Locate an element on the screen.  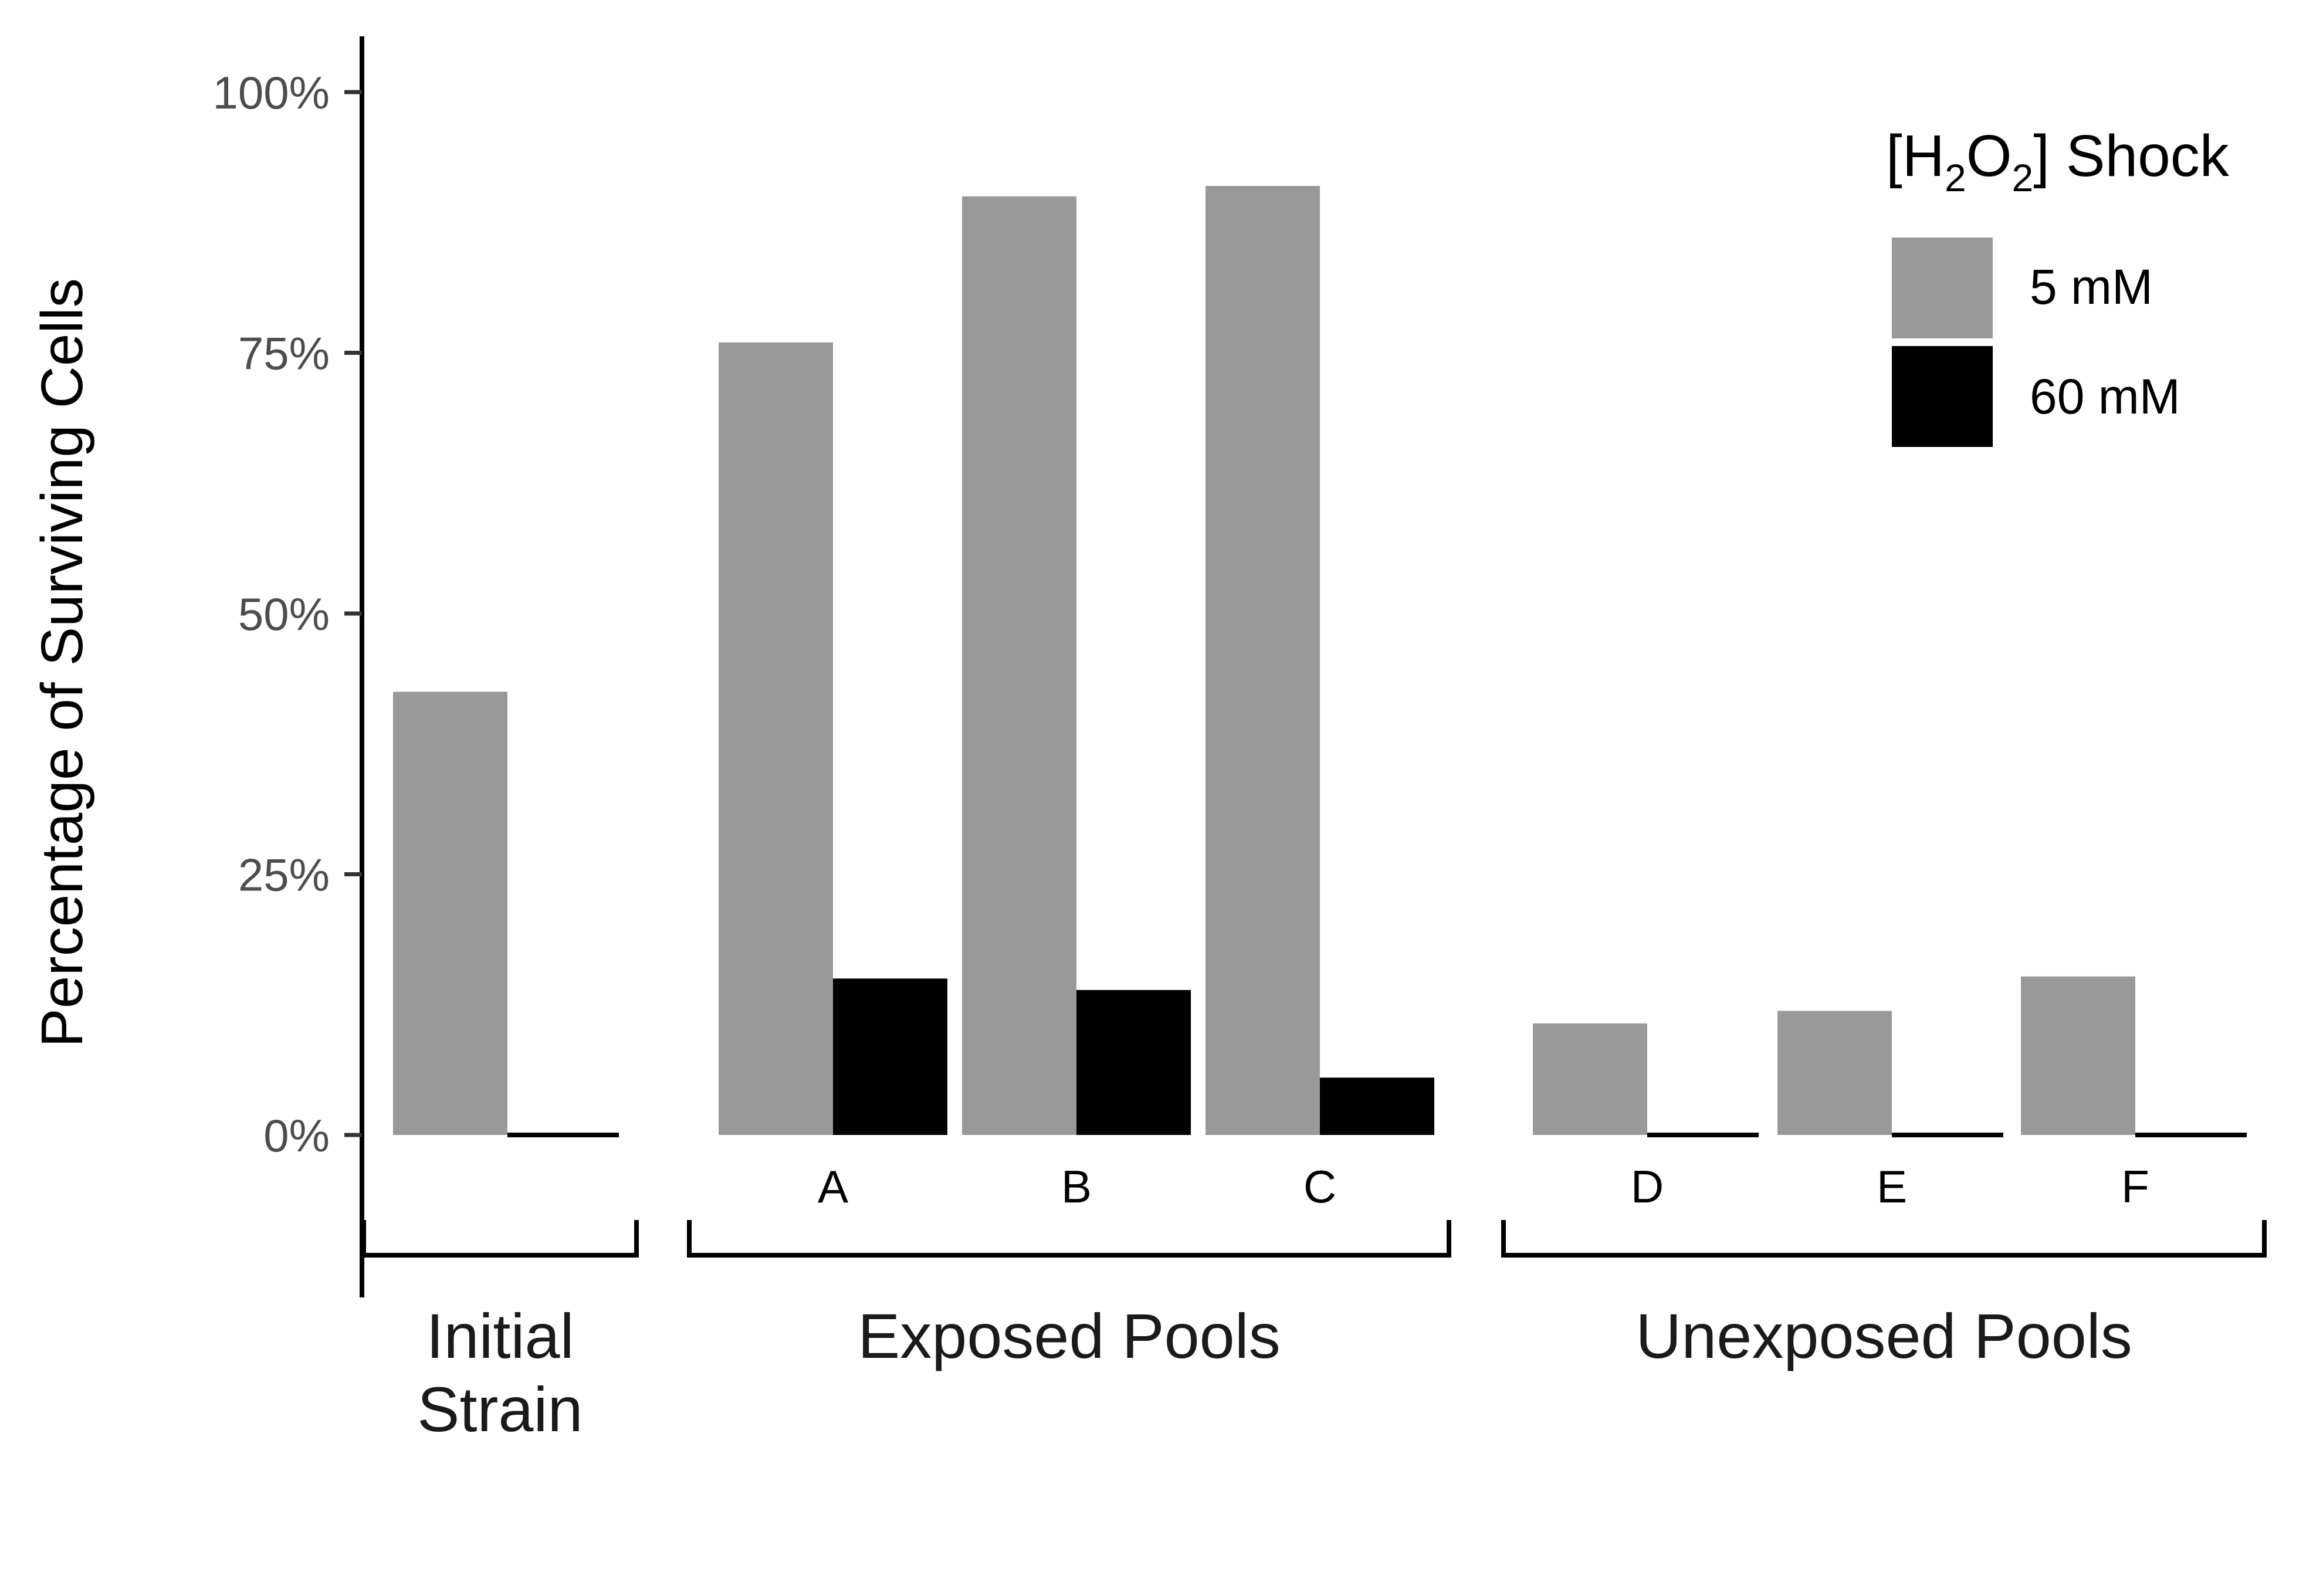
group-label: Exposed Pools is located at coordinates (1069, 1335).